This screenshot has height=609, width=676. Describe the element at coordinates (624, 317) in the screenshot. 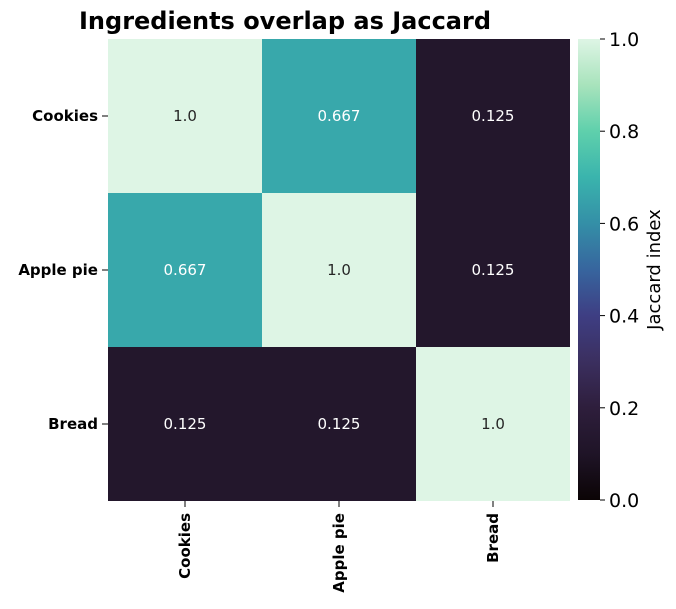

I see `colorbar-tick-label: 0.4` at that location.